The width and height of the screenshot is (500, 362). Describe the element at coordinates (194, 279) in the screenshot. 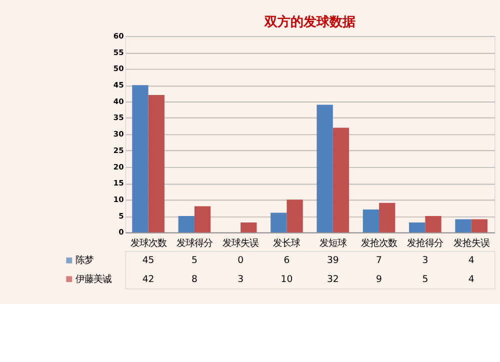

I see `data-label: 8` at that location.